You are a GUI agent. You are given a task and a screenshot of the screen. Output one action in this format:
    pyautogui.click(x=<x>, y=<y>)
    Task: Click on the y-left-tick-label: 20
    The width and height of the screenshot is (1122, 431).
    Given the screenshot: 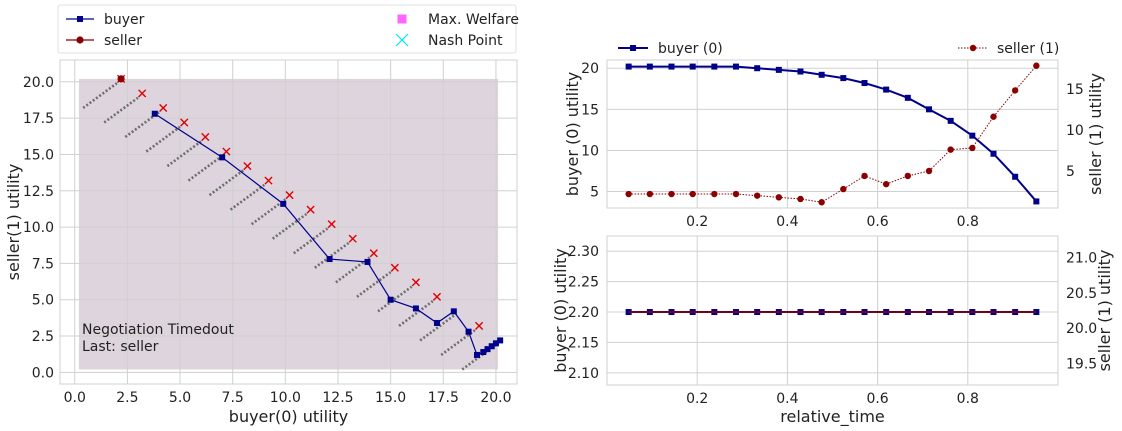 What is the action you would take?
    pyautogui.click(x=590, y=69)
    